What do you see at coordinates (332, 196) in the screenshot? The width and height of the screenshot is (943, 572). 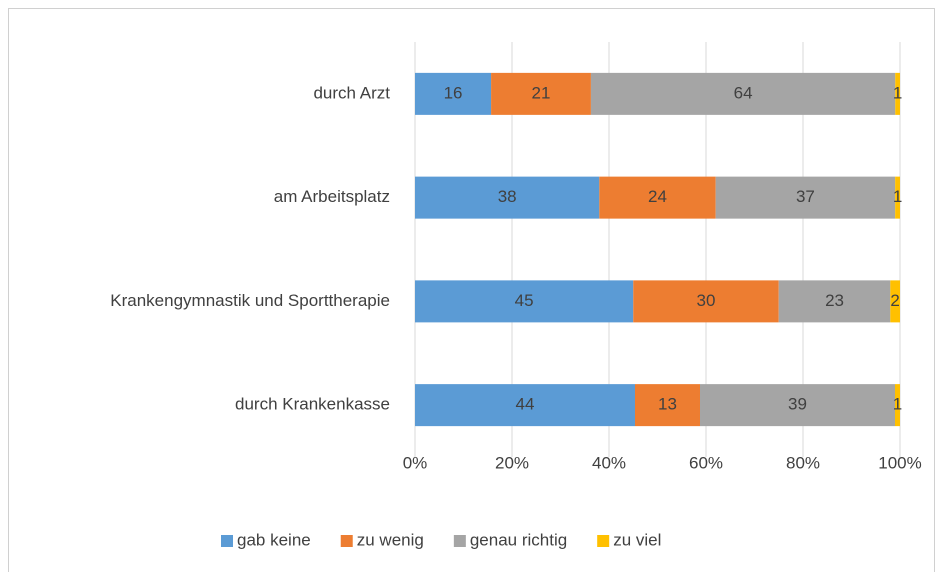 I see `y-tick-label: am Arbeitsplatz` at bounding box center [332, 196].